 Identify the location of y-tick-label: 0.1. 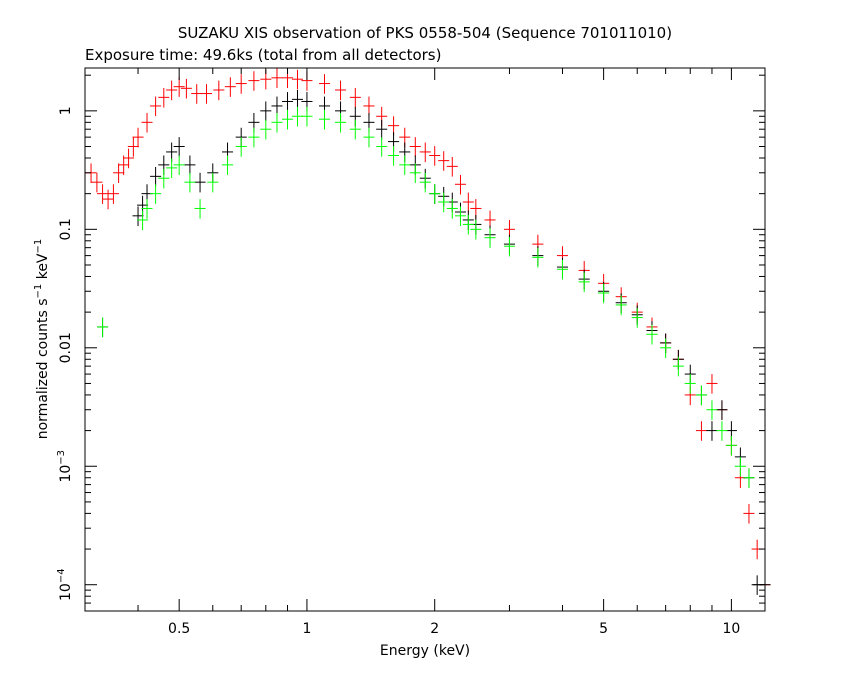
(66, 229).